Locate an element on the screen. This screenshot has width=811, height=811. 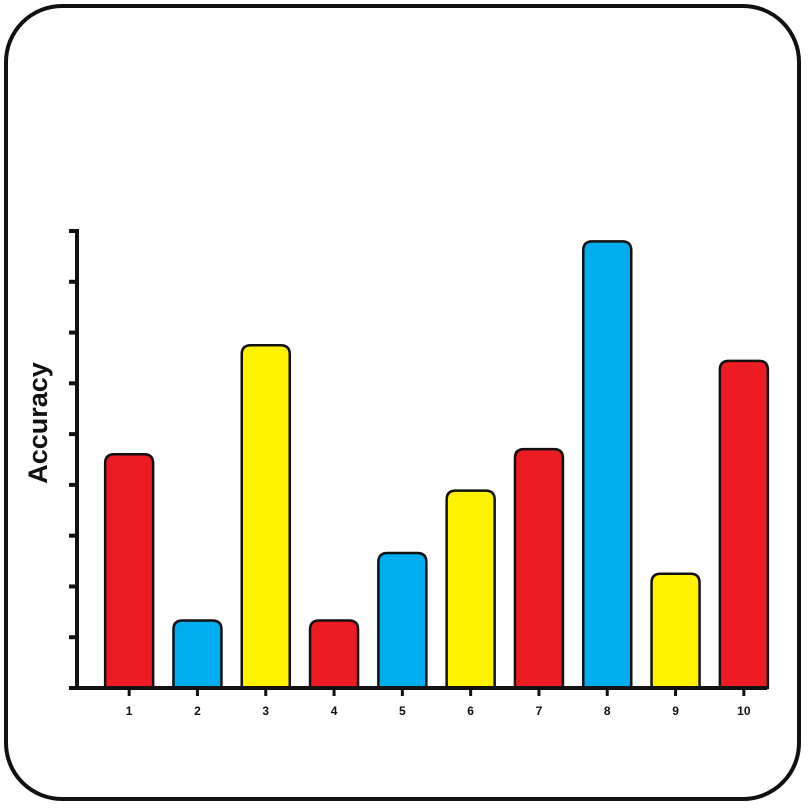
x-tick-label: 2 is located at coordinates (197, 711).